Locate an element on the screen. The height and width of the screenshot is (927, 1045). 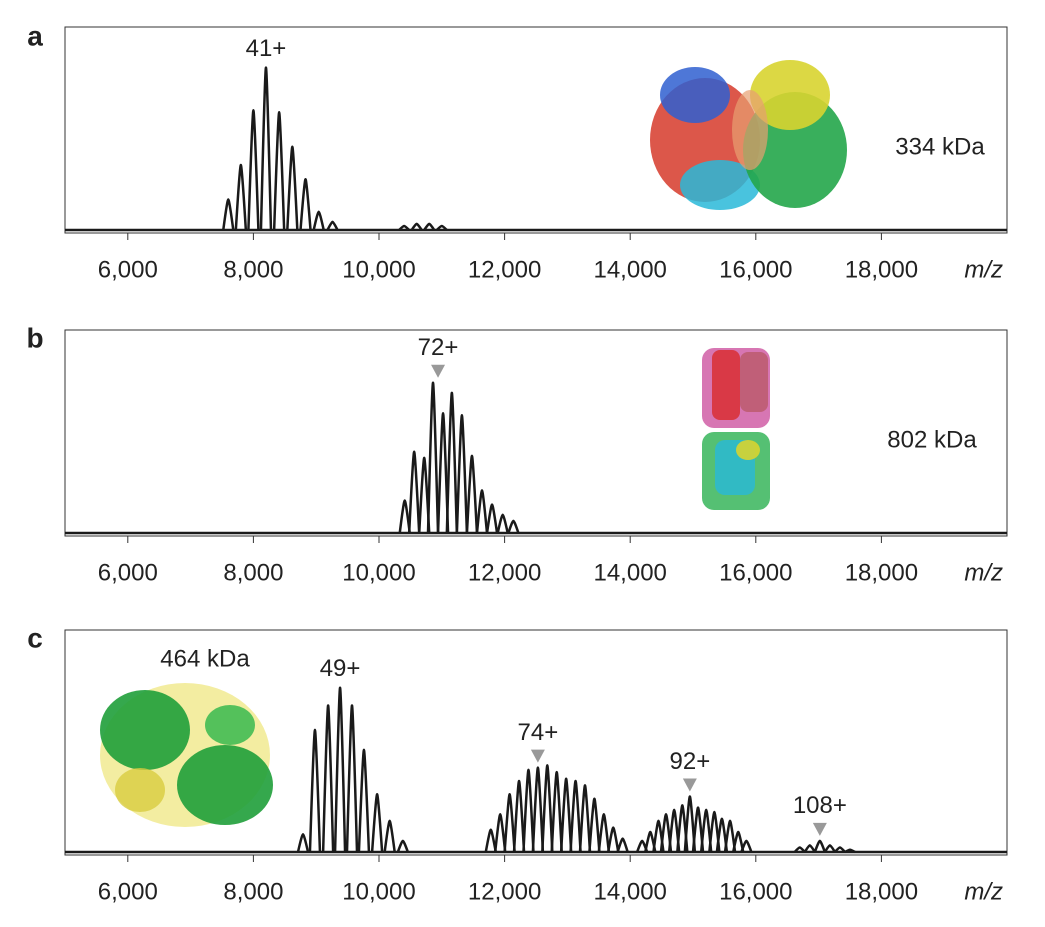
panel-letter: a is located at coordinates (35, 35).